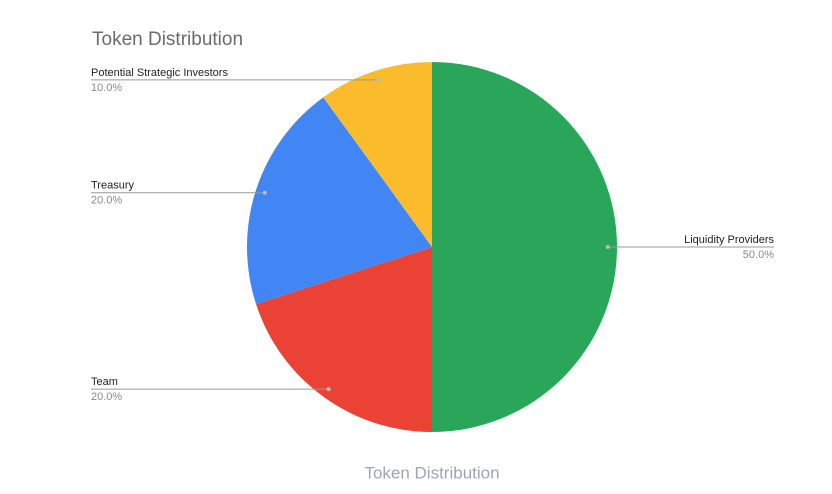  I want to click on slice-value-label: 50.0%, so click(758, 255).